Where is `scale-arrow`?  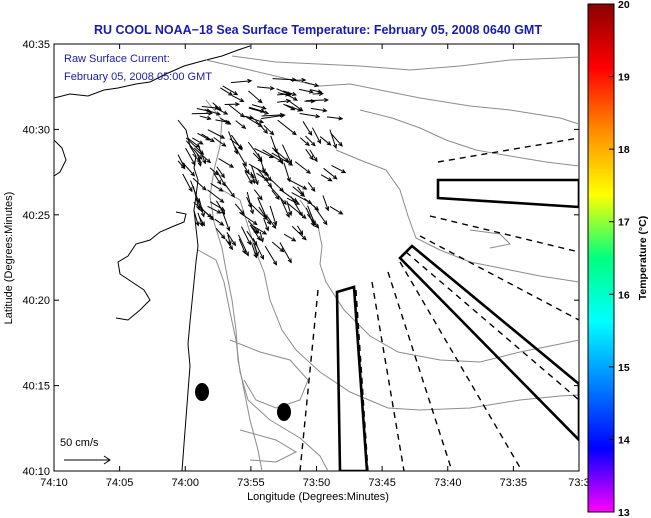
scale-arrow is located at coordinates (87, 460).